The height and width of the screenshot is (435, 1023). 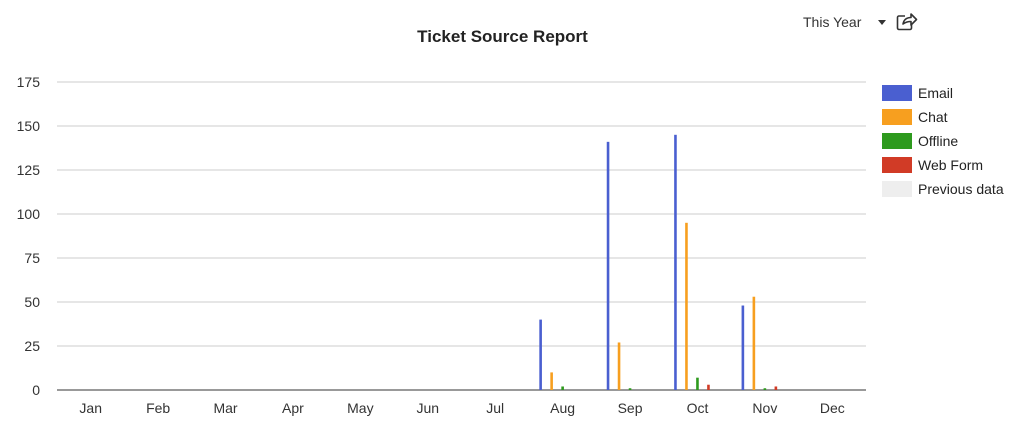 I want to click on y-tick-label: 125, so click(x=29, y=170).